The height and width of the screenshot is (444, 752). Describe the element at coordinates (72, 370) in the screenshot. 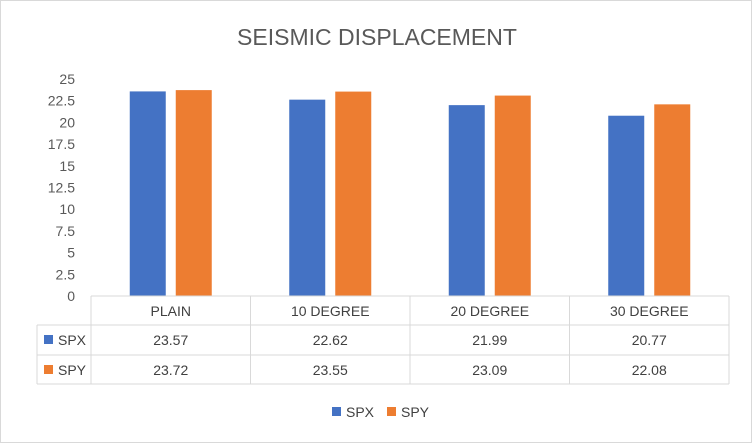

I see `table-series-name: SPY` at that location.